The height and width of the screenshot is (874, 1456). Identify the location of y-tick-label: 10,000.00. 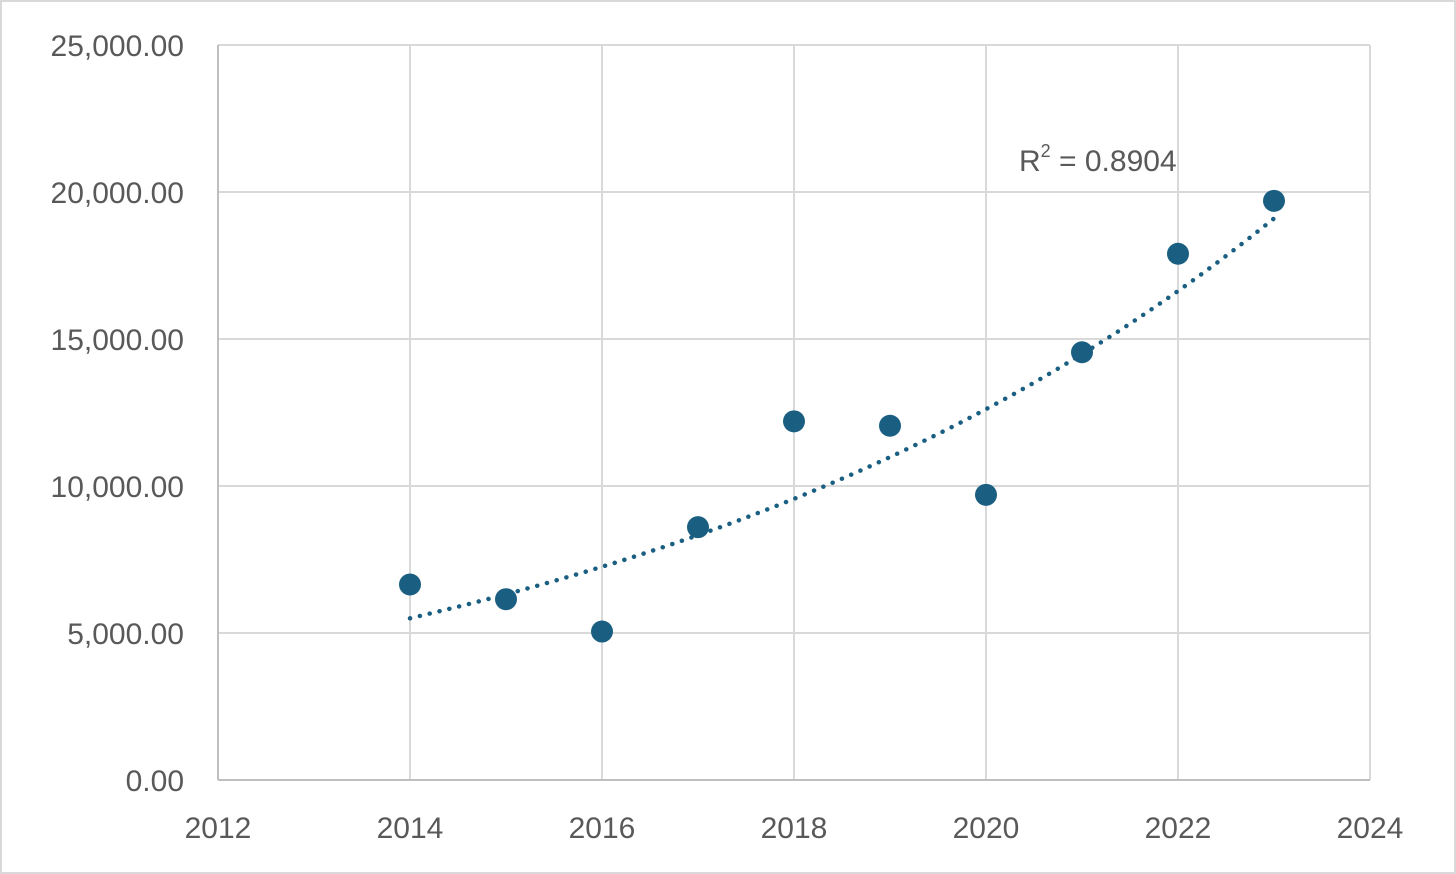
(117, 487).